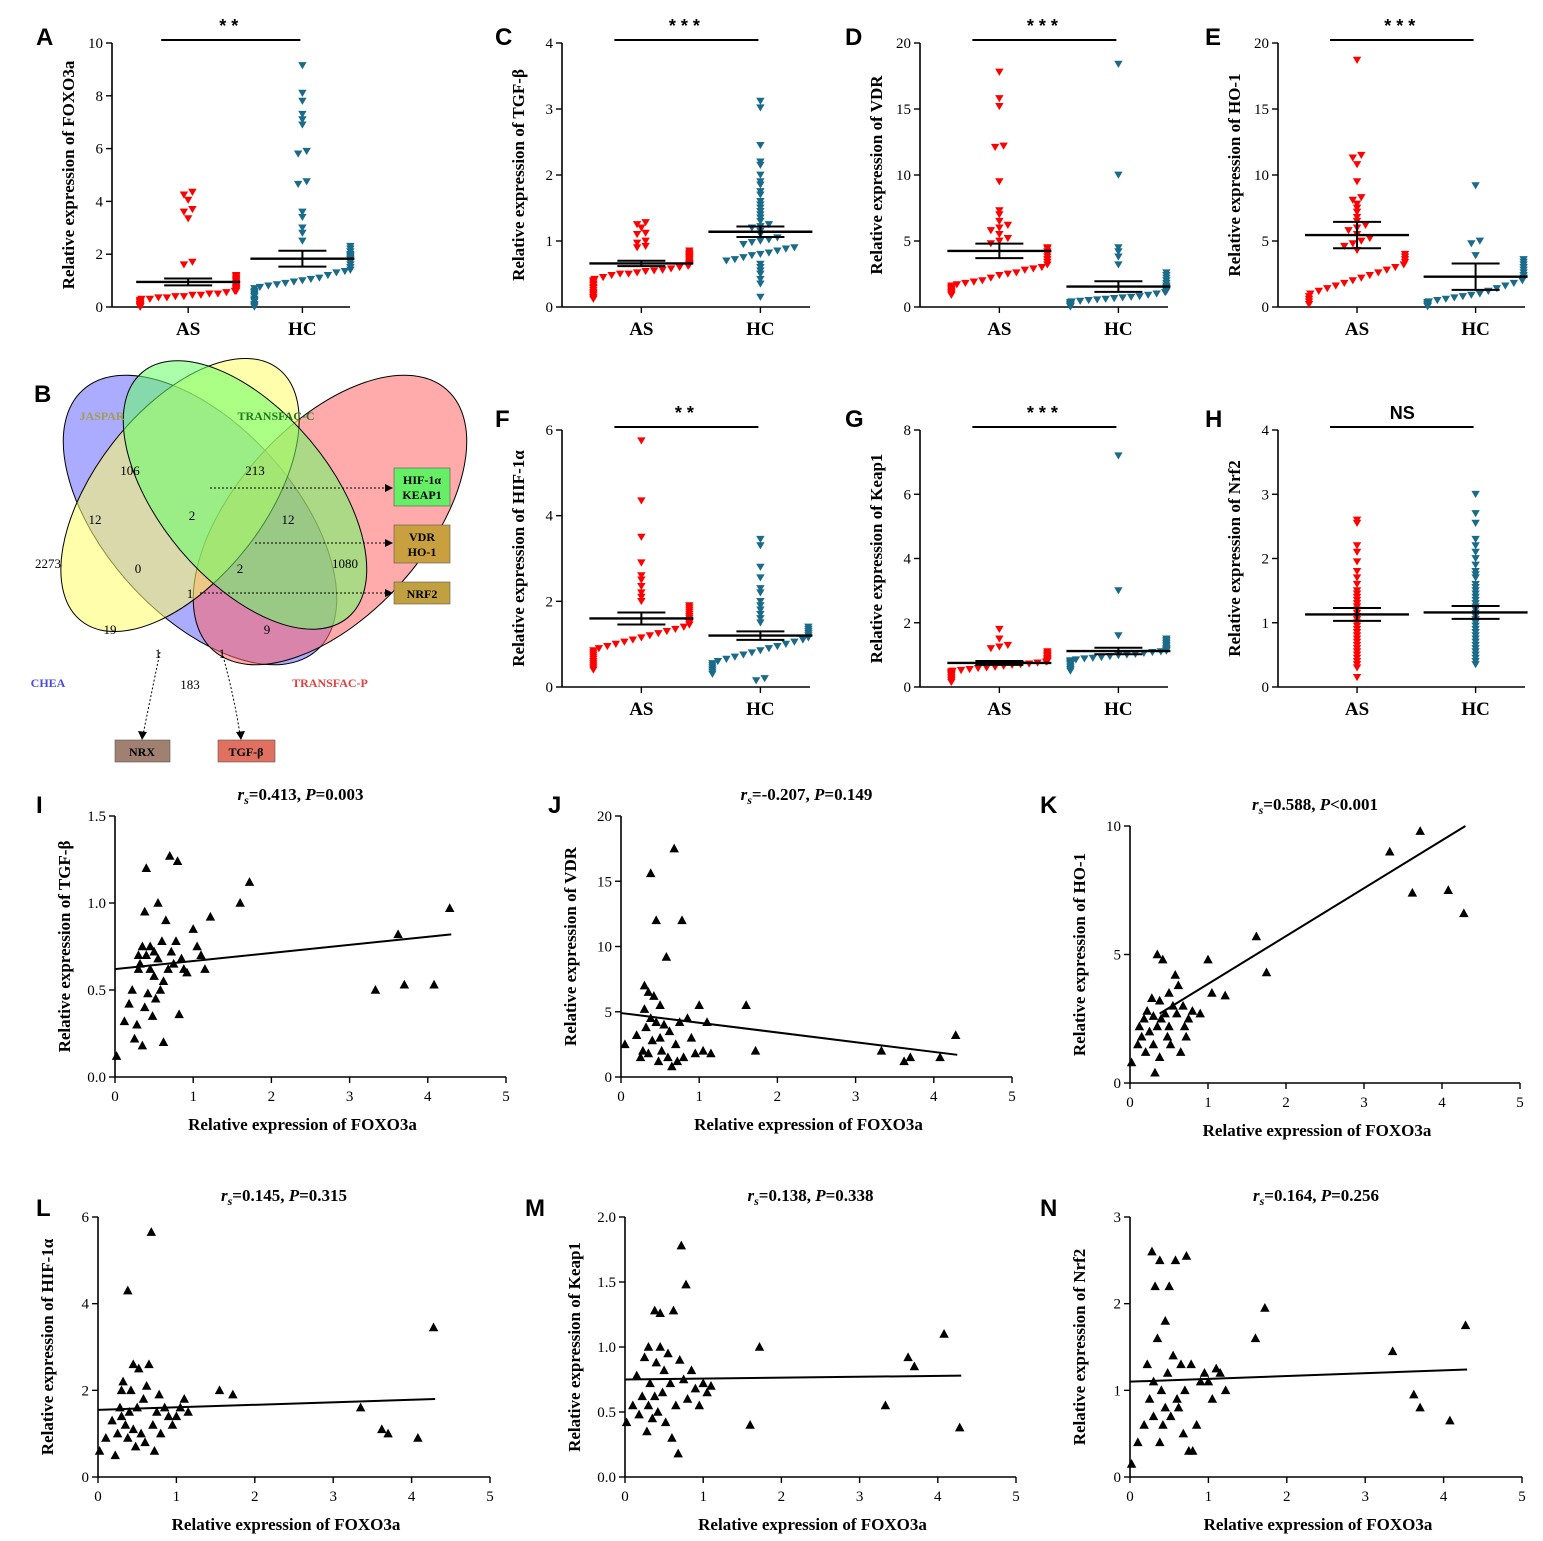  What do you see at coordinates (807, 796) in the screenshot?
I see `correlation-title: rs=-0.207, P=0.149` at bounding box center [807, 796].